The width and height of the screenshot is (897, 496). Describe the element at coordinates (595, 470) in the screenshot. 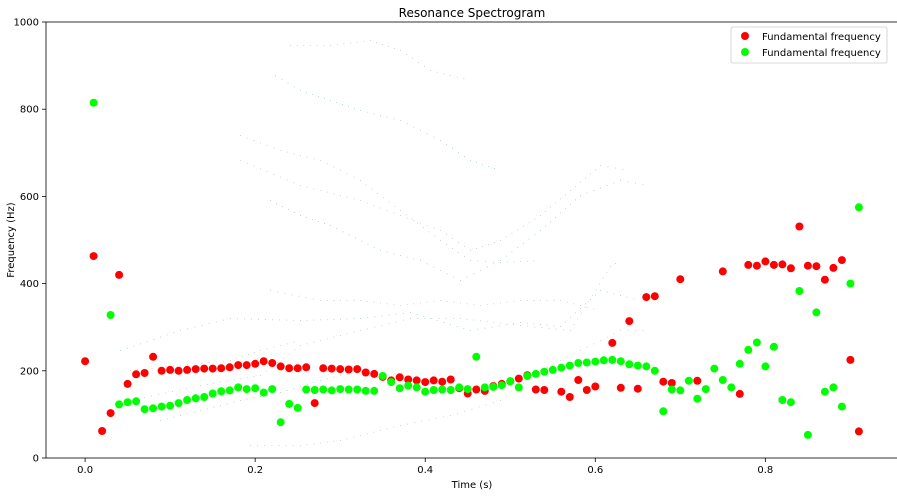

I see `x-tick-label: 0.6` at that location.